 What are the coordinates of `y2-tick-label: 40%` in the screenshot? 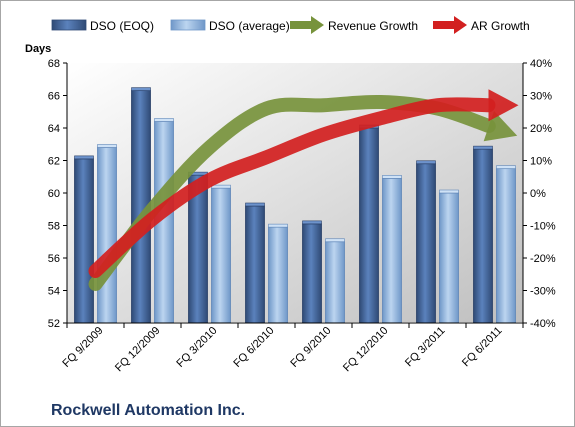 It's located at (541, 64).